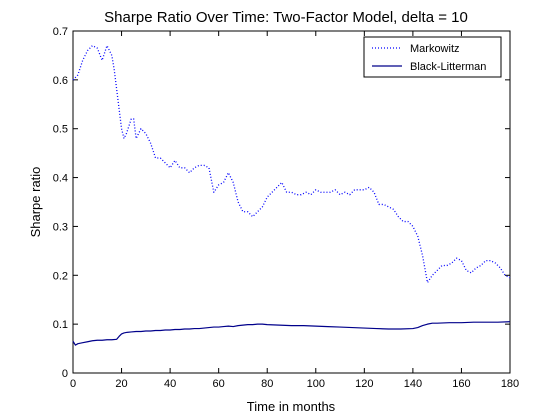  What do you see at coordinates (510, 384) in the screenshot?
I see `x-tick-label: 180` at bounding box center [510, 384].